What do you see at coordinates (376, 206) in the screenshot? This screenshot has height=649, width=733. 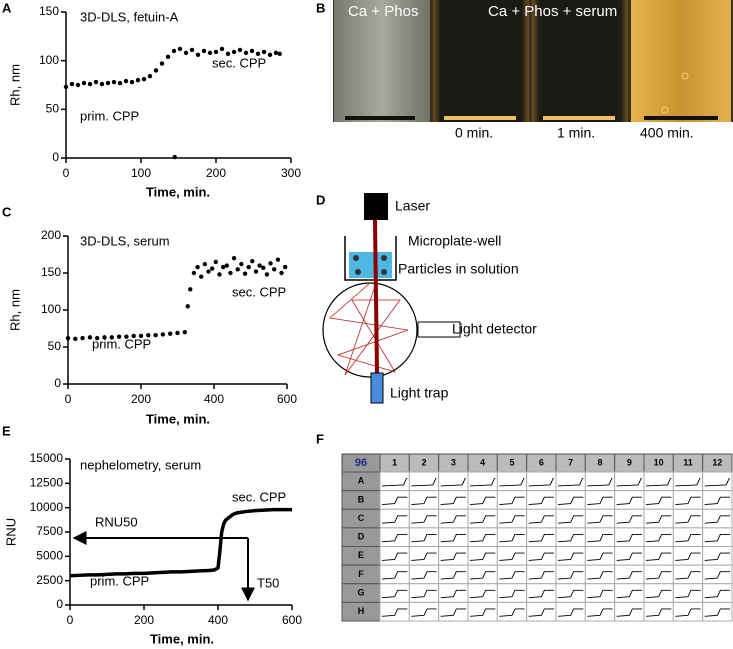 I see `laser` at bounding box center [376, 206].